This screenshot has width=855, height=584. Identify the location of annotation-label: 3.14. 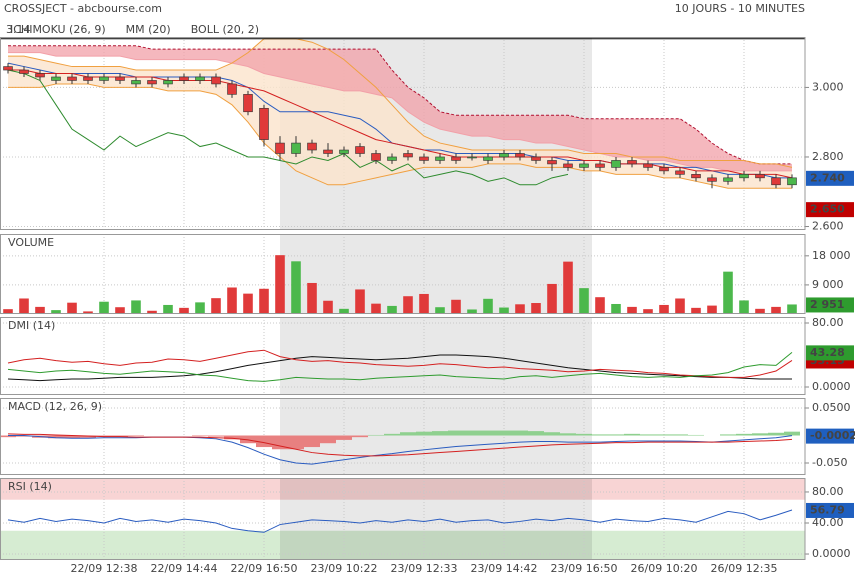
(18, 29).